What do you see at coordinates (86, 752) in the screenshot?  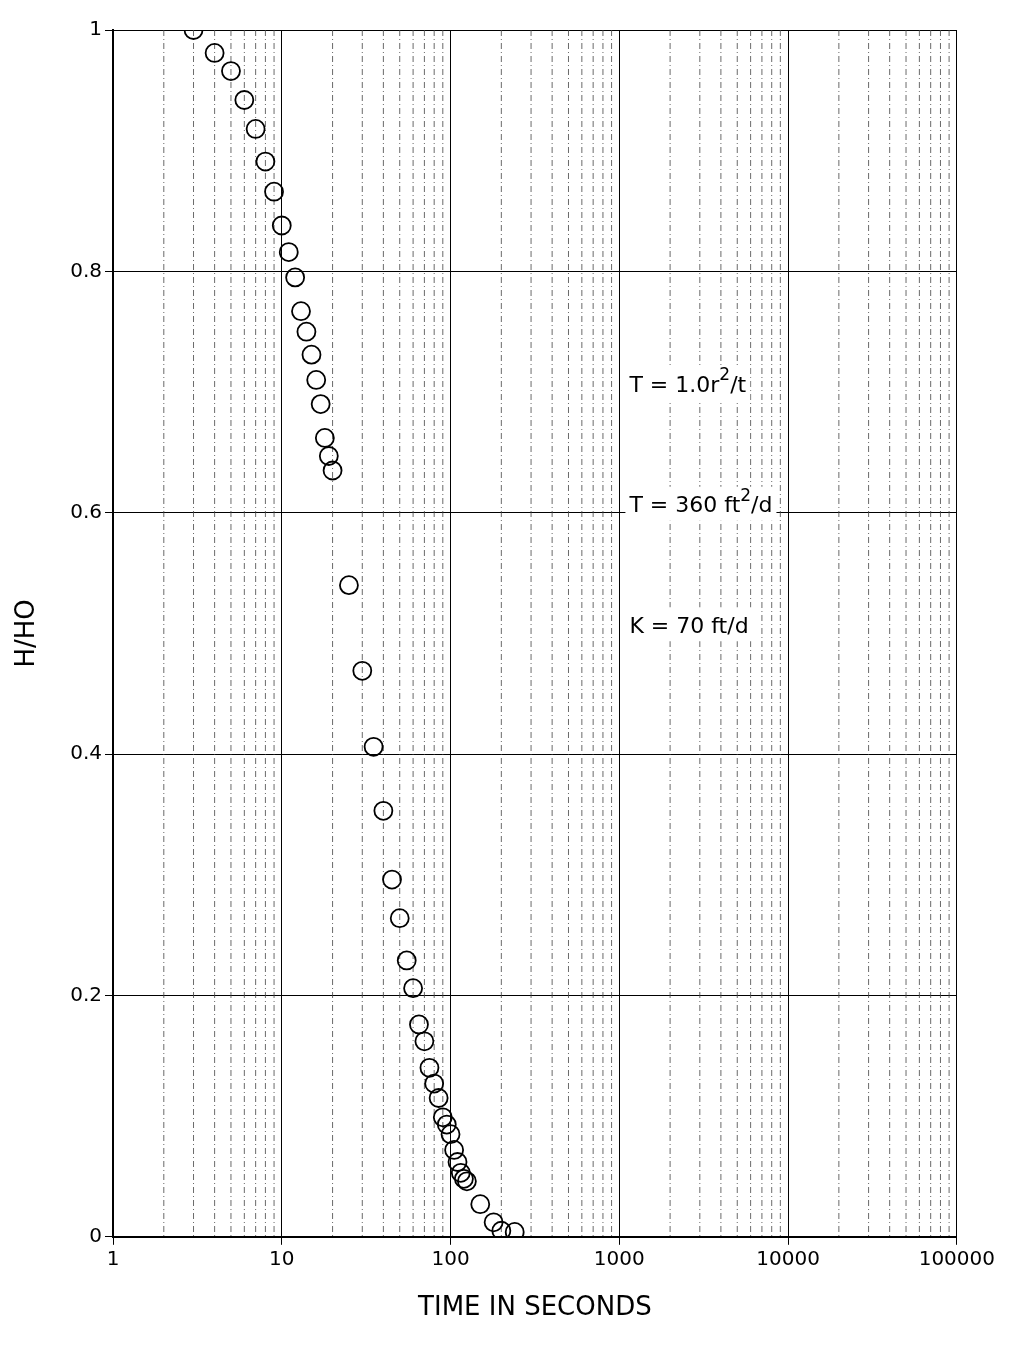 I see `y-tick-label: 0.4` at bounding box center [86, 752].